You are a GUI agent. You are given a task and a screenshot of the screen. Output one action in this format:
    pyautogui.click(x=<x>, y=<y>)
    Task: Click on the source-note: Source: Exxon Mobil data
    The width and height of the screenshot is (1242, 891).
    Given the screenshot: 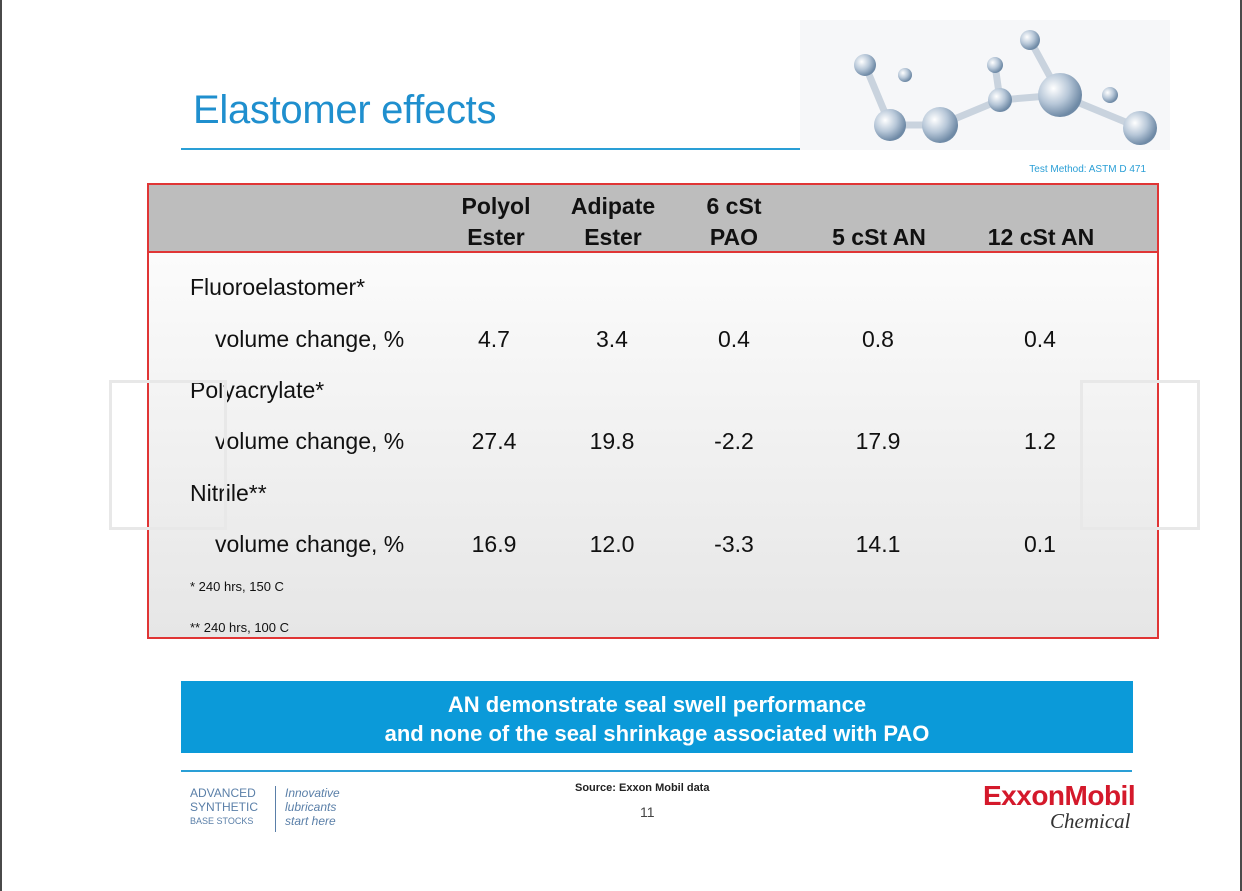 What is the action you would take?
    pyautogui.click(x=642, y=788)
    